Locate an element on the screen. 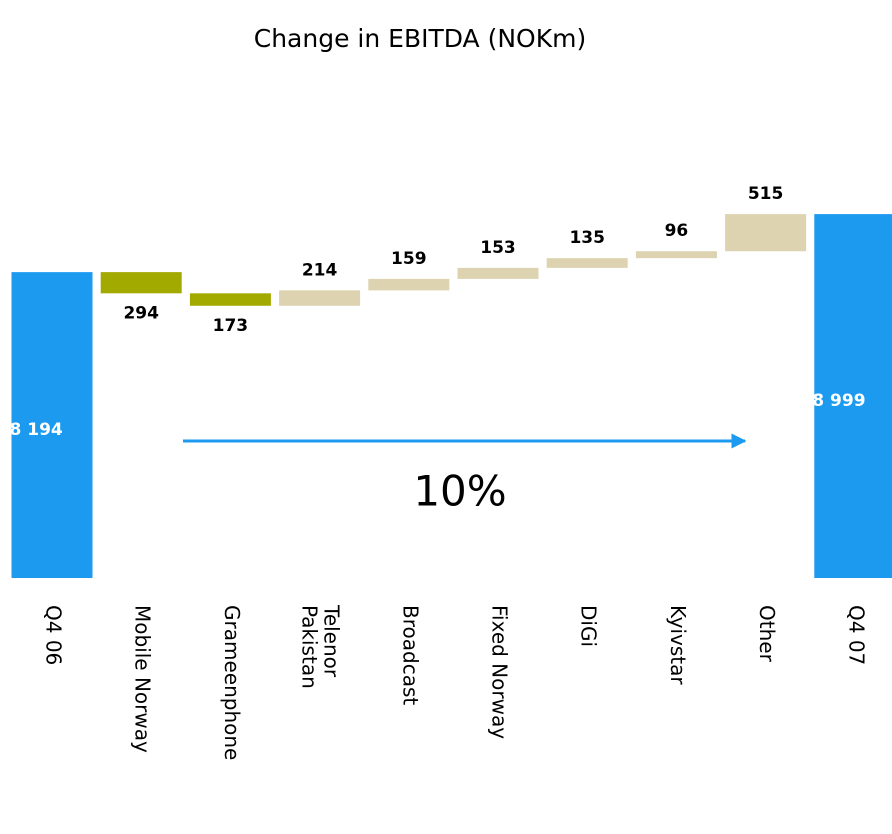  x-tick-label: Kyivstar is located at coordinates (678, 645).